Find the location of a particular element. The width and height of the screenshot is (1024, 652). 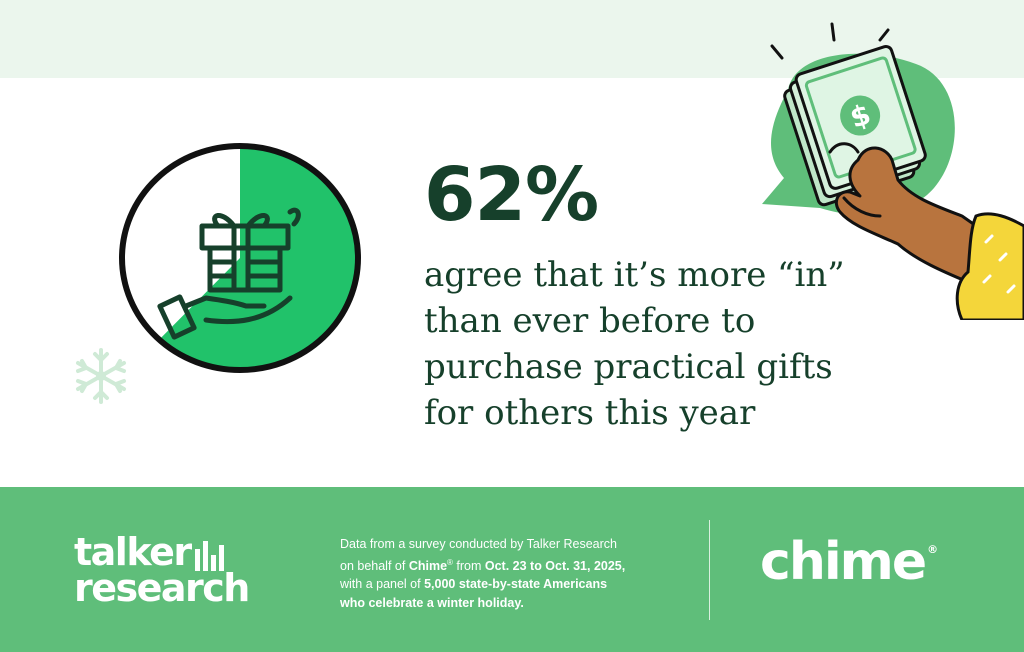

sleeve is located at coordinates (989, 266).